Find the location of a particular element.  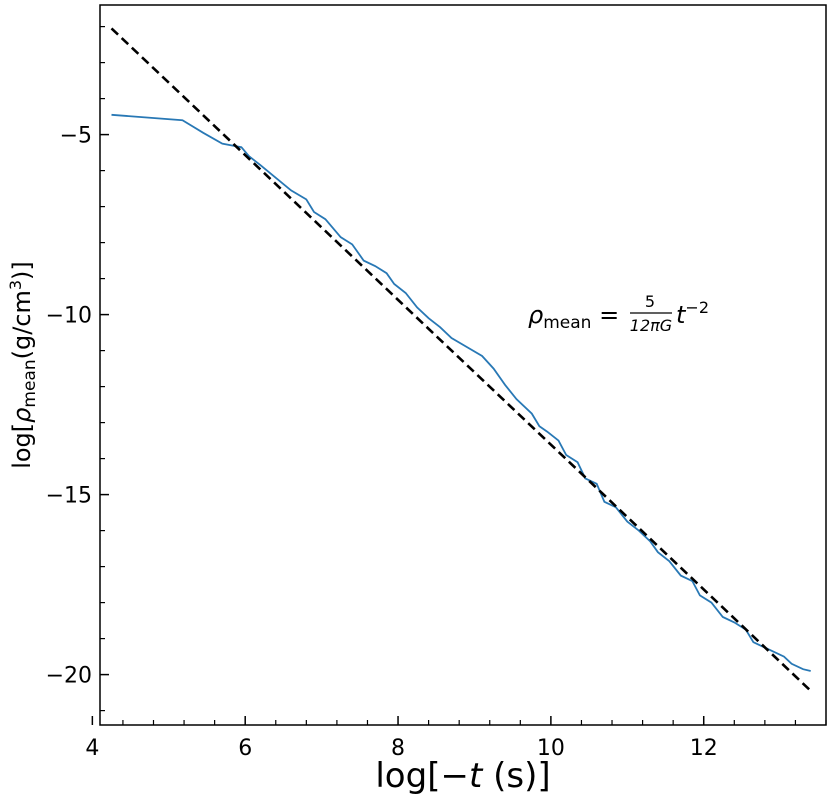

svg-text: 5 is located at coordinates (650, 301).